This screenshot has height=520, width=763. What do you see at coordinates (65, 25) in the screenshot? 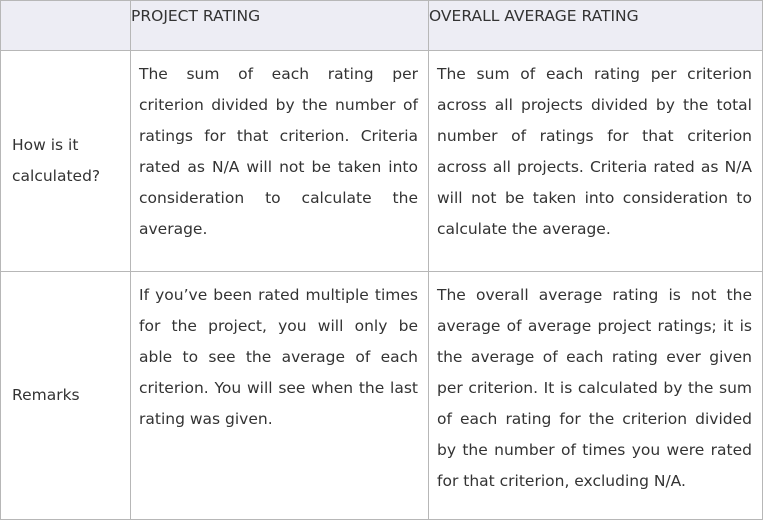
I see `header-corner-cell` at bounding box center [65, 25].